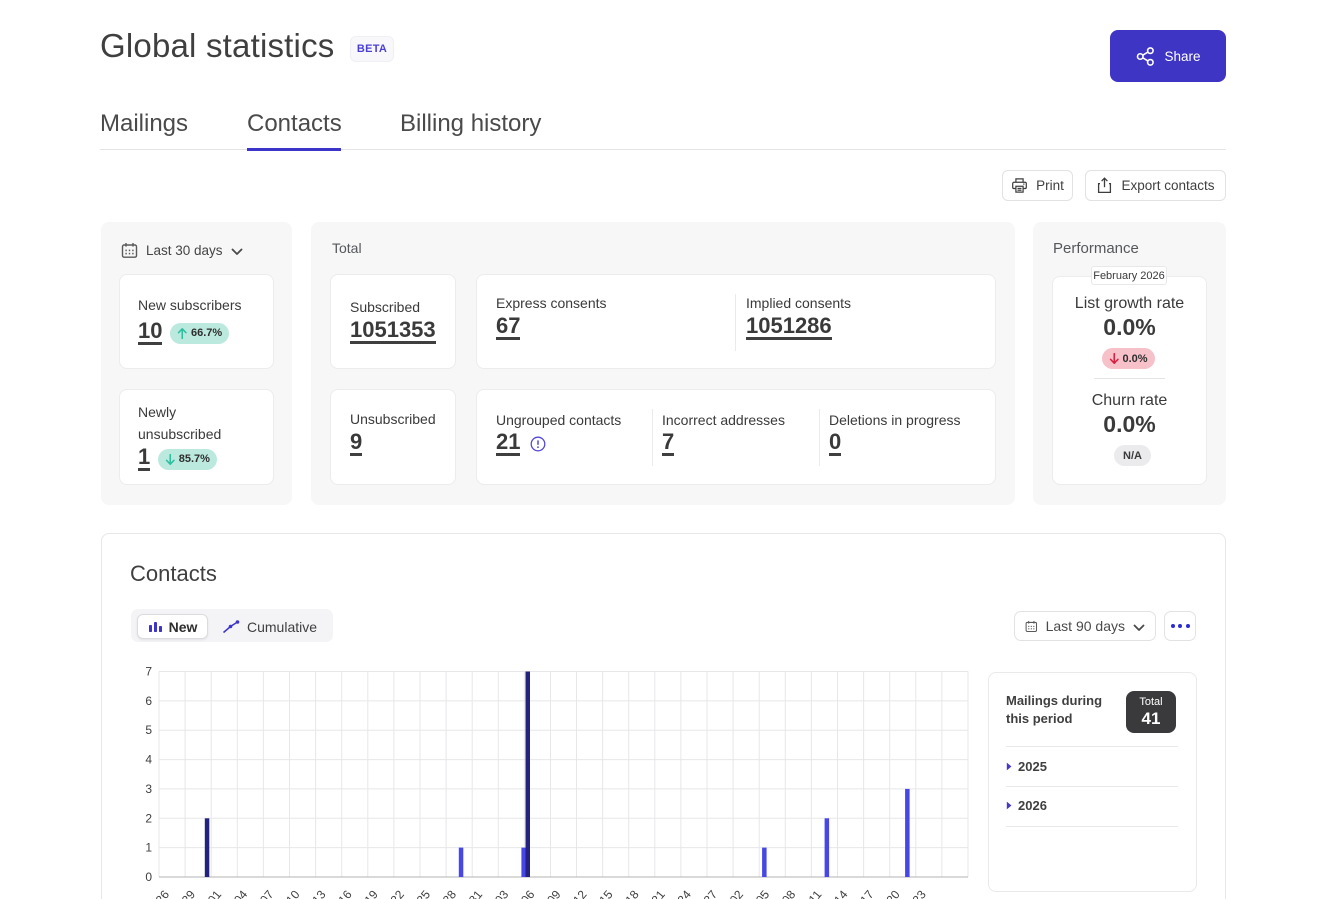 This screenshot has height=899, width=1320. Describe the element at coordinates (815, 893) in the screenshot. I see `svg-text: 11` at that location.